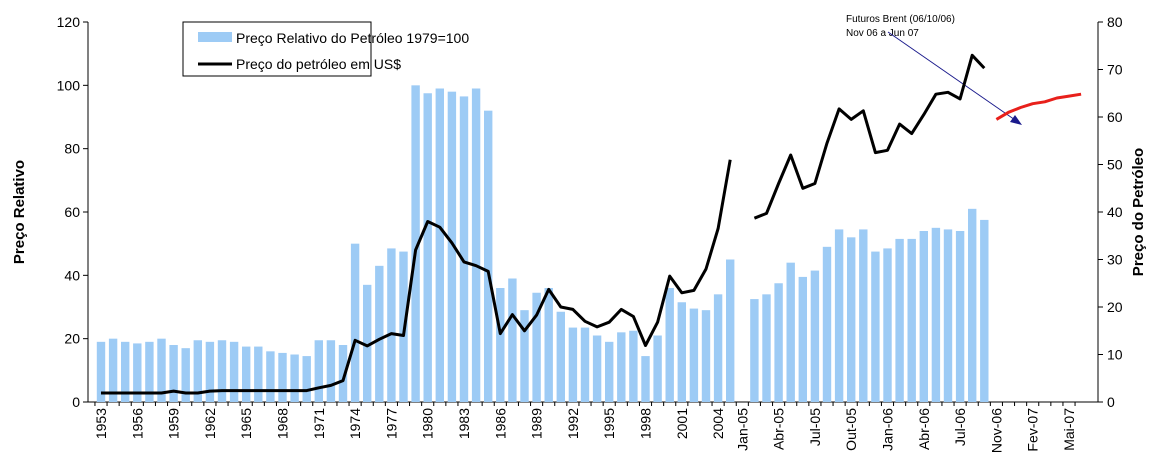 This screenshot has width=1154, height=469. Describe the element at coordinates (742, 429) in the screenshot. I see `x-tick-label: Jan-05` at that location.